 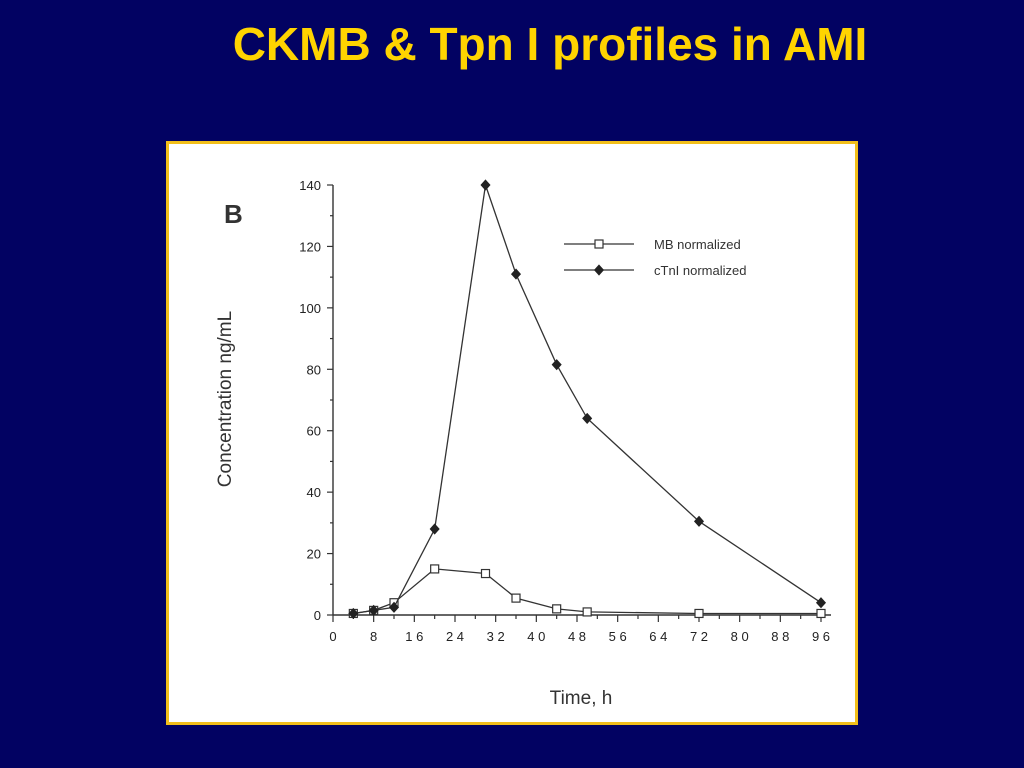 I want to click on legend-label-ctni-normalized: cTnI normalized, so click(x=700, y=270).